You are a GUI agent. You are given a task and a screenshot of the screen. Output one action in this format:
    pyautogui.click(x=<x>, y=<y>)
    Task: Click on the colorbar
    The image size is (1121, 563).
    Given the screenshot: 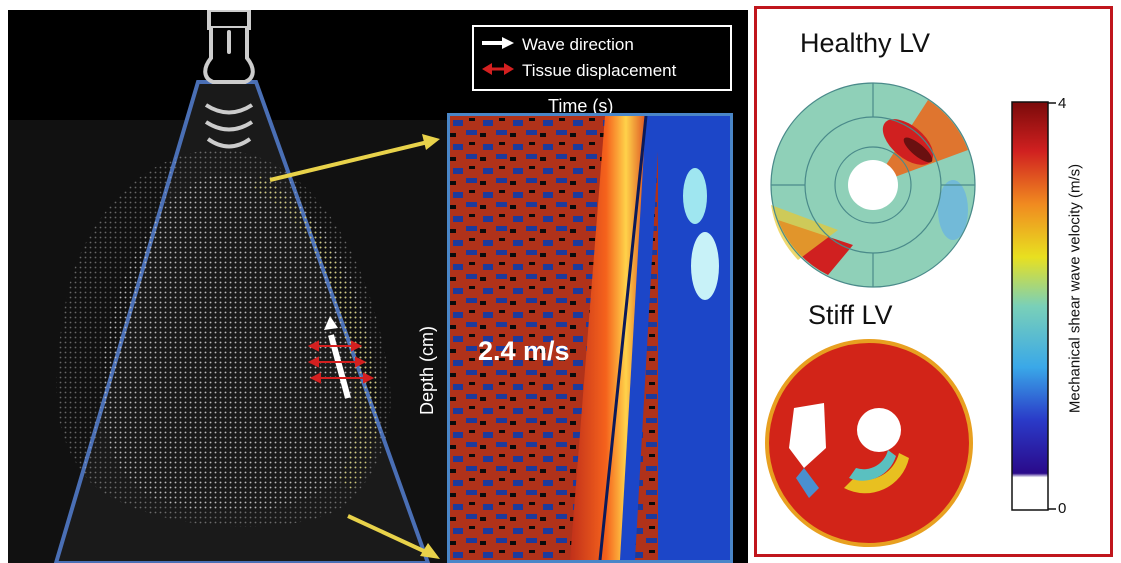 What is the action you would take?
    pyautogui.click(x=1033, y=306)
    